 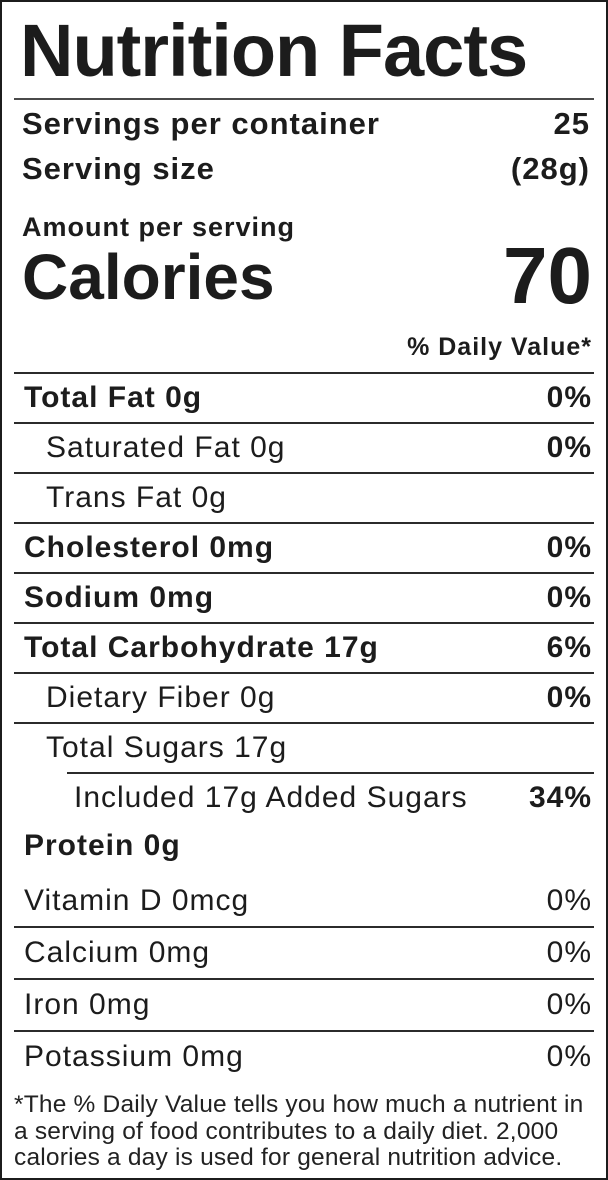 I want to click on nutrient-name: Dietary Fiber 0g, so click(x=161, y=697).